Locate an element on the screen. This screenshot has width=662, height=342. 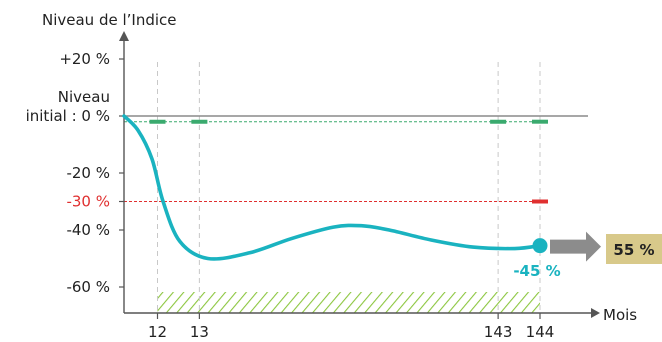
series-end-point is located at coordinates (540, 246).